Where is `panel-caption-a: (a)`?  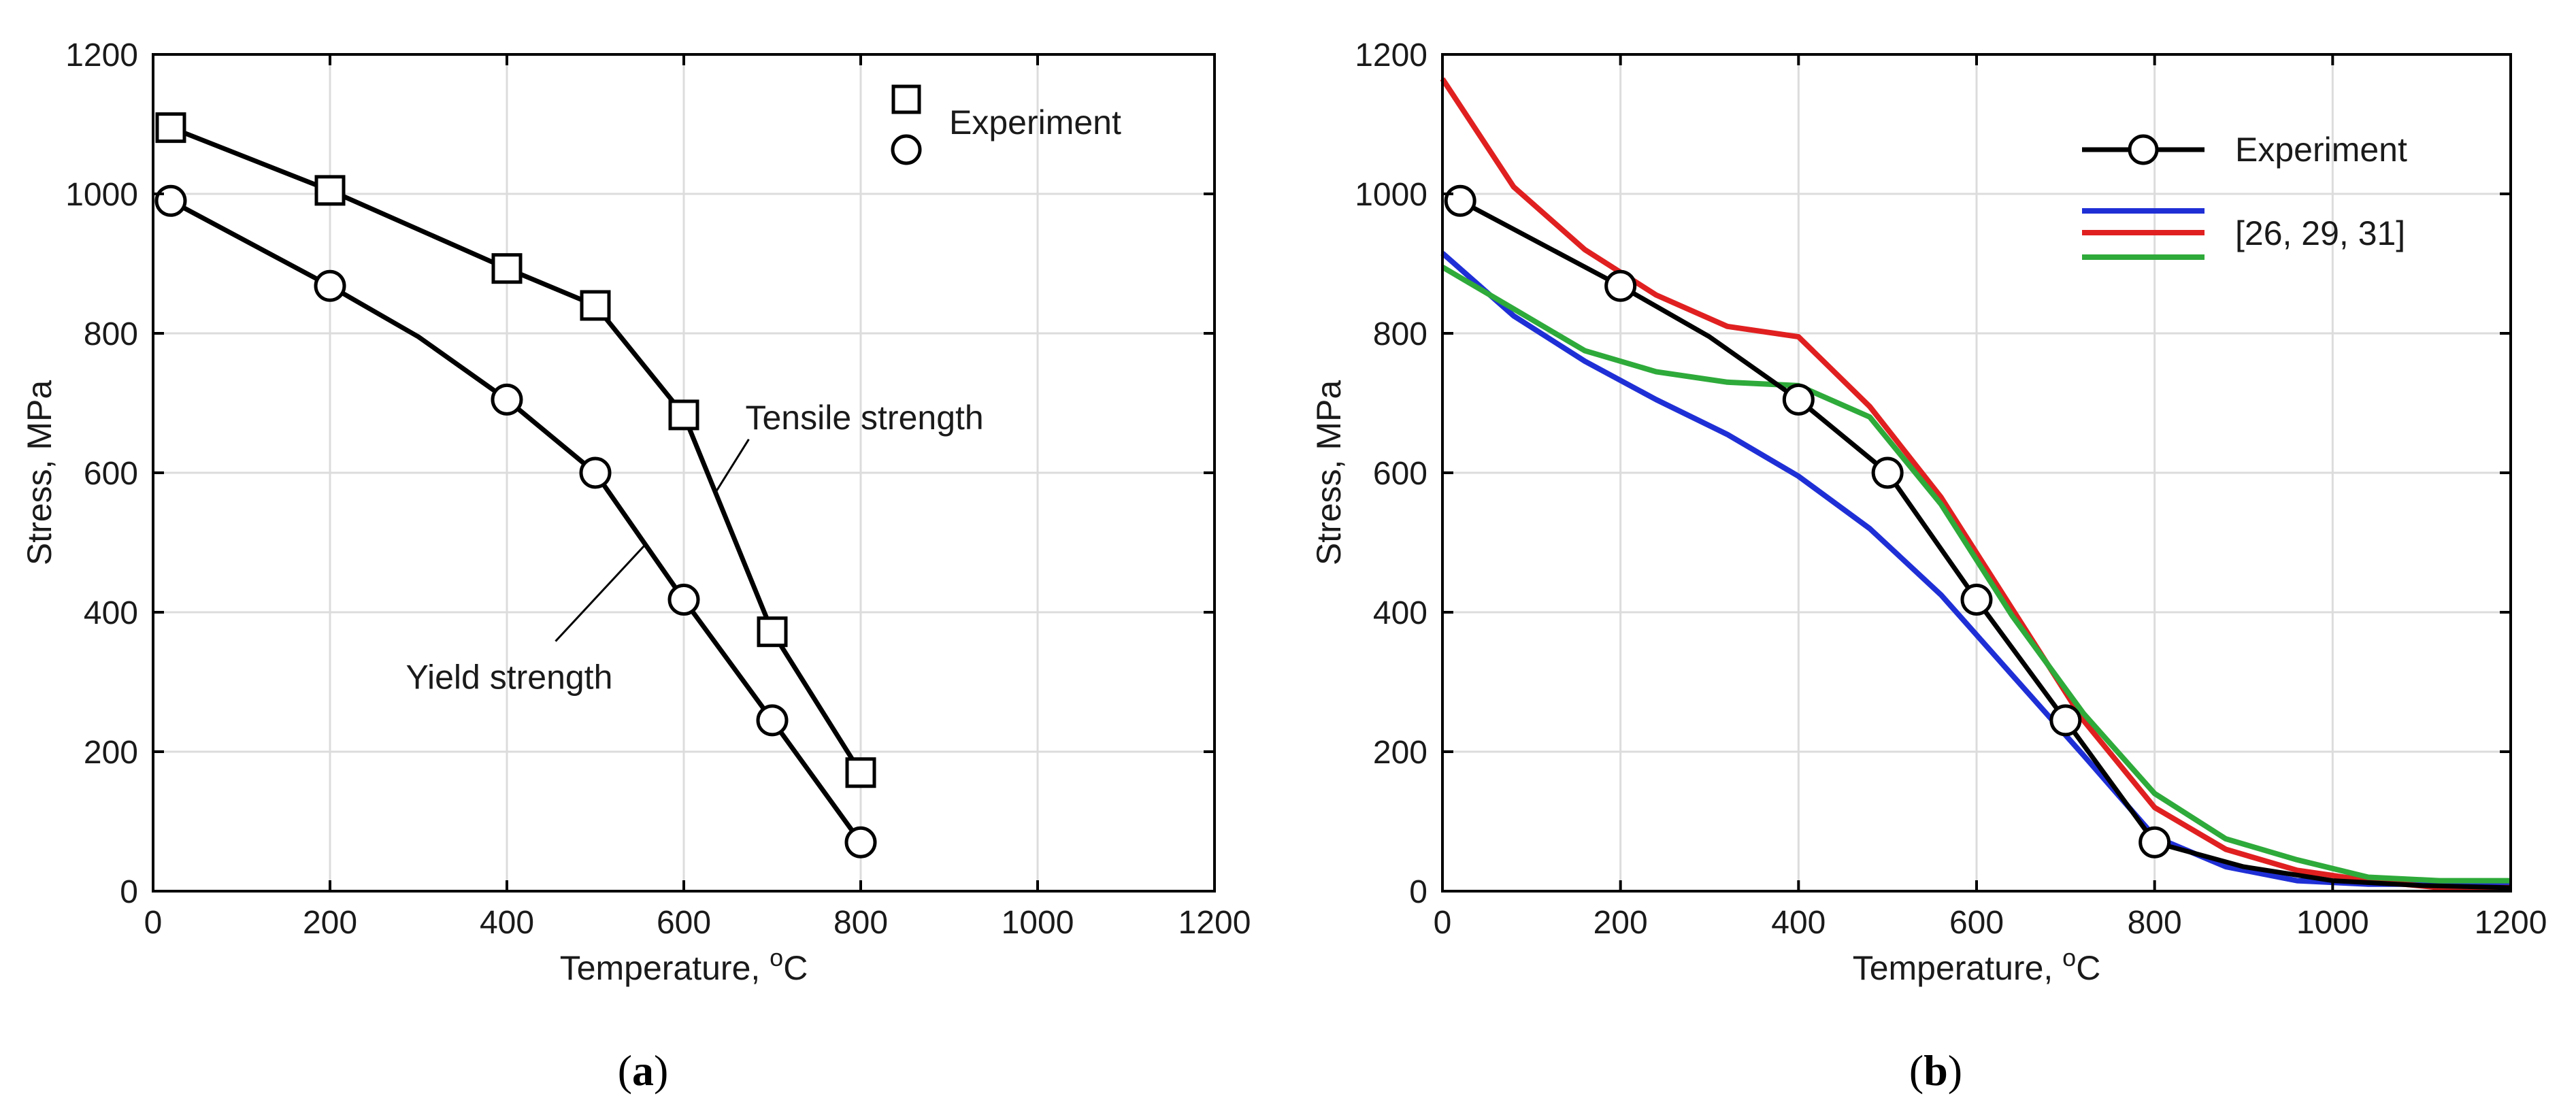 panel-caption-a: (a) is located at coordinates (644, 1070).